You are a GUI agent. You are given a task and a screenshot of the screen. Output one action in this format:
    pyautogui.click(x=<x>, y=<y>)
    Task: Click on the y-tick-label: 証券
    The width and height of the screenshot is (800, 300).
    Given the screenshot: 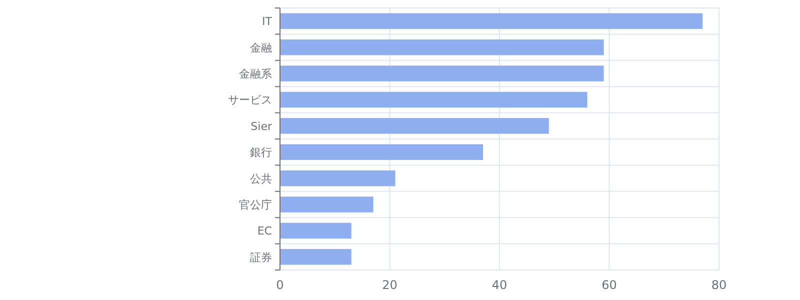 What is the action you would take?
    pyautogui.click(x=261, y=257)
    